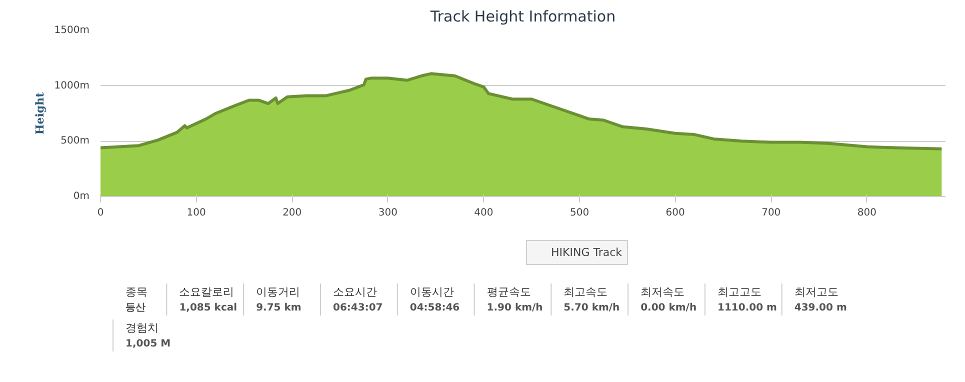 This screenshot has width=965, height=382. What do you see at coordinates (668, 308) in the screenshot?
I see `text: 0.00 km/h` at bounding box center [668, 308].